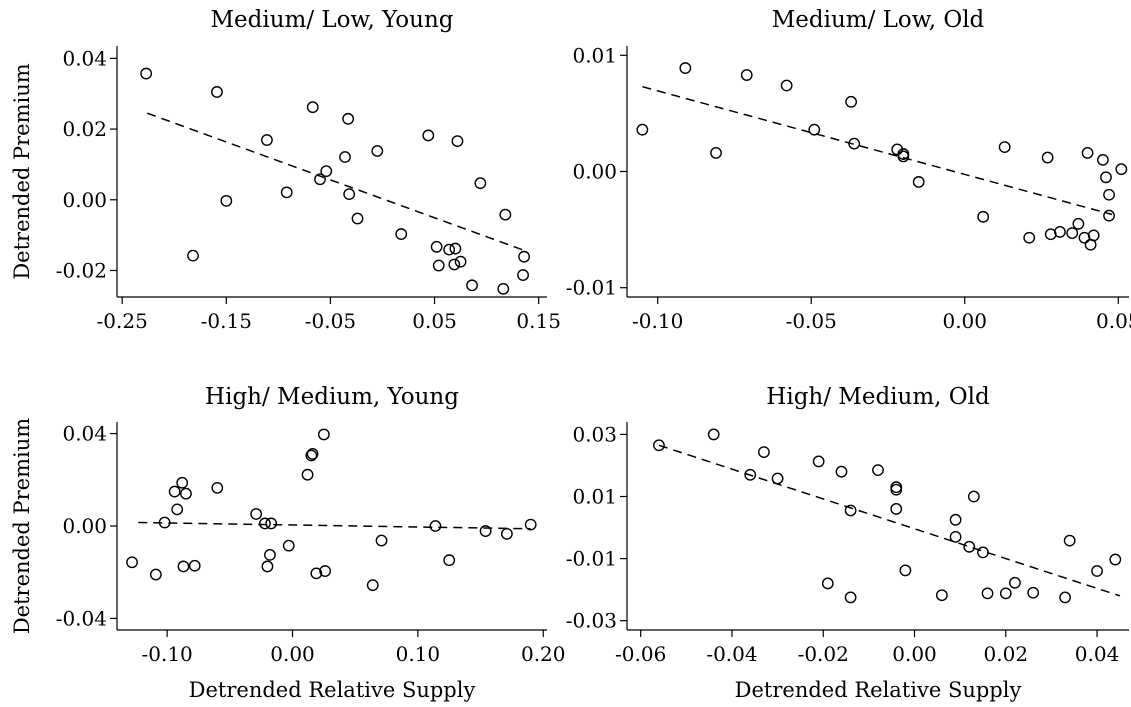 This screenshot has width=1131, height=707. I want to click on y-tick-label: 0.00, so click(84, 200).